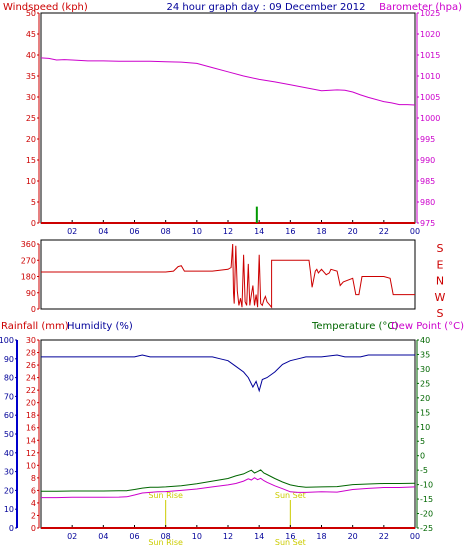 The height and width of the screenshot is (555, 466). What do you see at coordinates (415, 231) in the screenshot?
I see `x-tick-label: 00` at bounding box center [415, 231].